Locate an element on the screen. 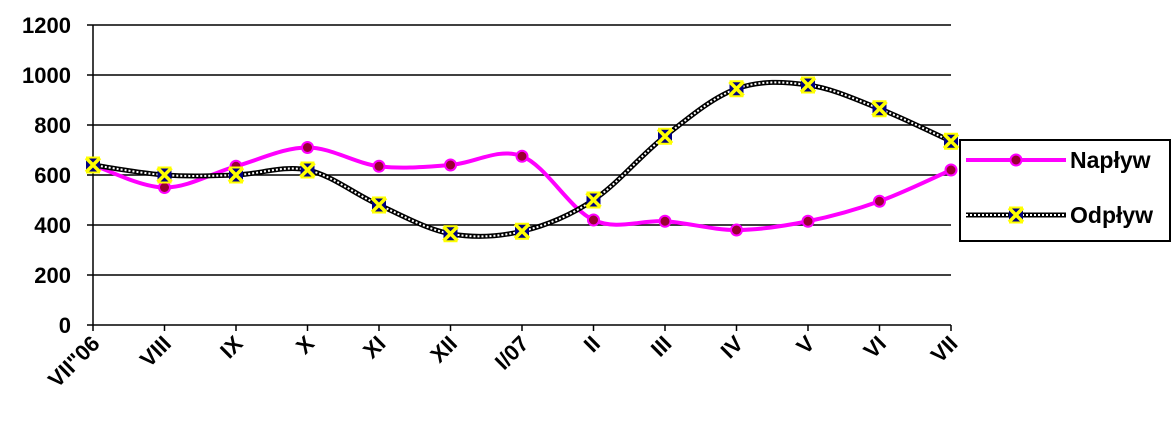  legend-entry: Odpływ is located at coordinates (1059, 215).